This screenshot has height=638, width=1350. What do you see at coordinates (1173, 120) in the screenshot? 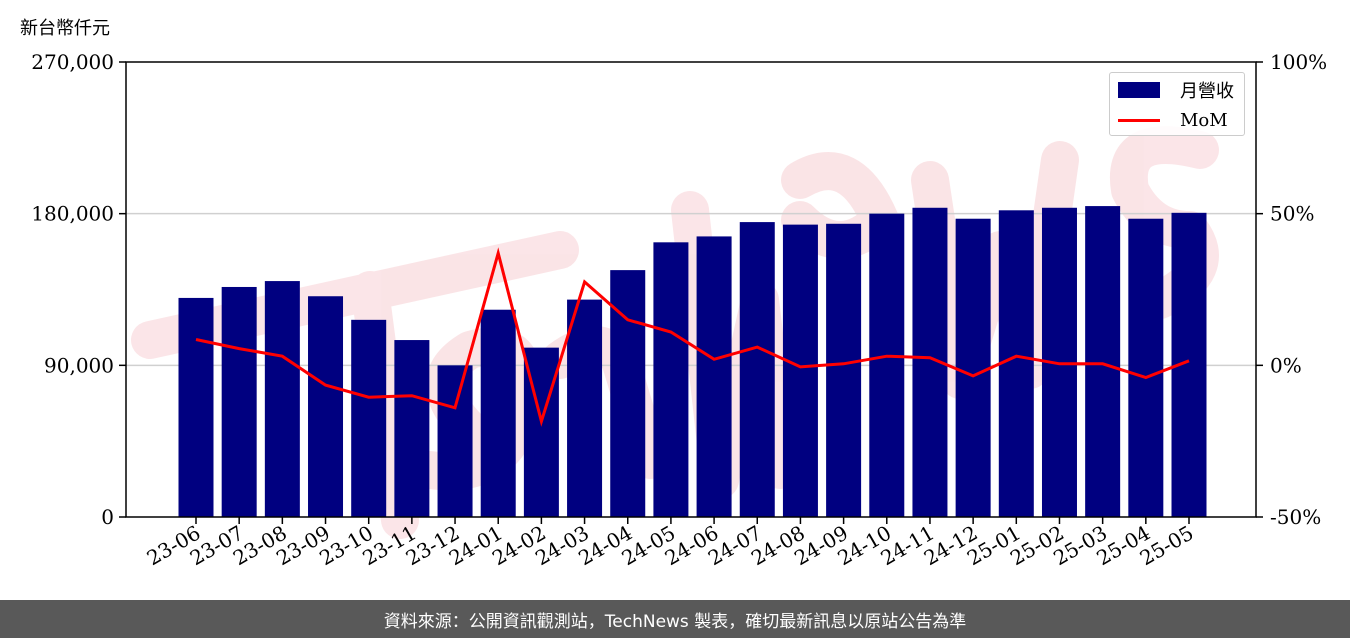
I see `legend-item-mom: MoM` at bounding box center [1173, 120].